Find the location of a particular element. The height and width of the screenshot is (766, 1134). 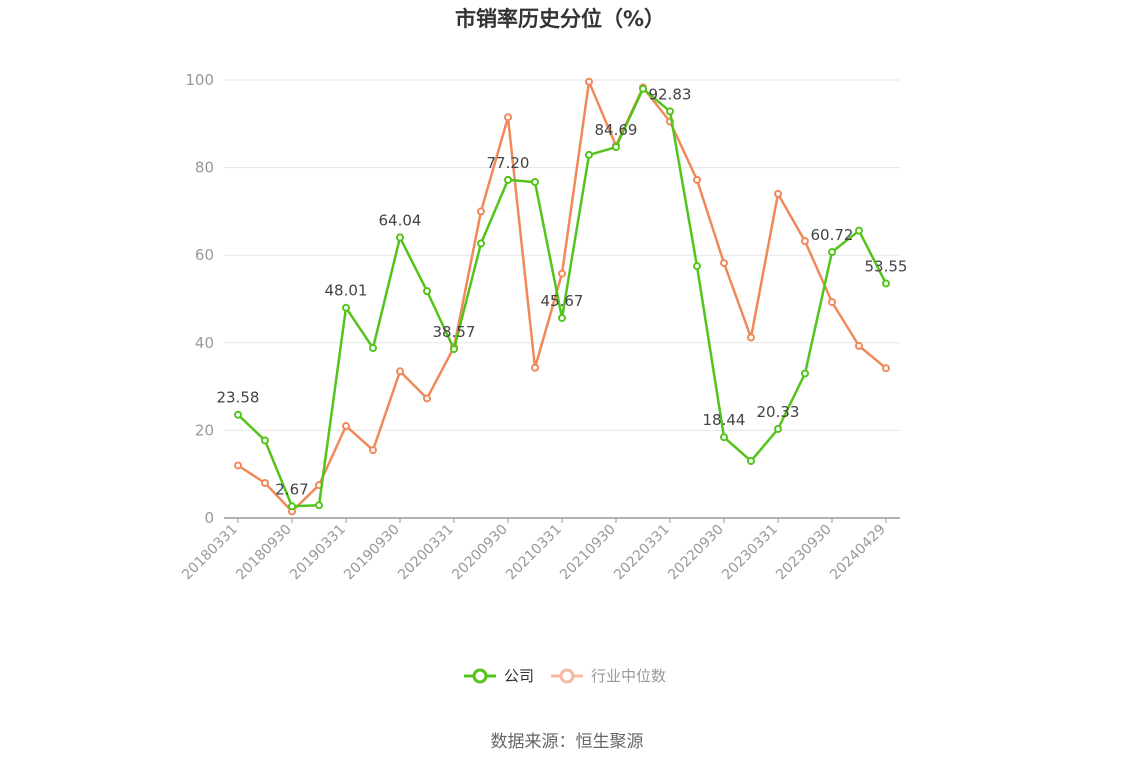

data-label: 45.67 is located at coordinates (562, 301).